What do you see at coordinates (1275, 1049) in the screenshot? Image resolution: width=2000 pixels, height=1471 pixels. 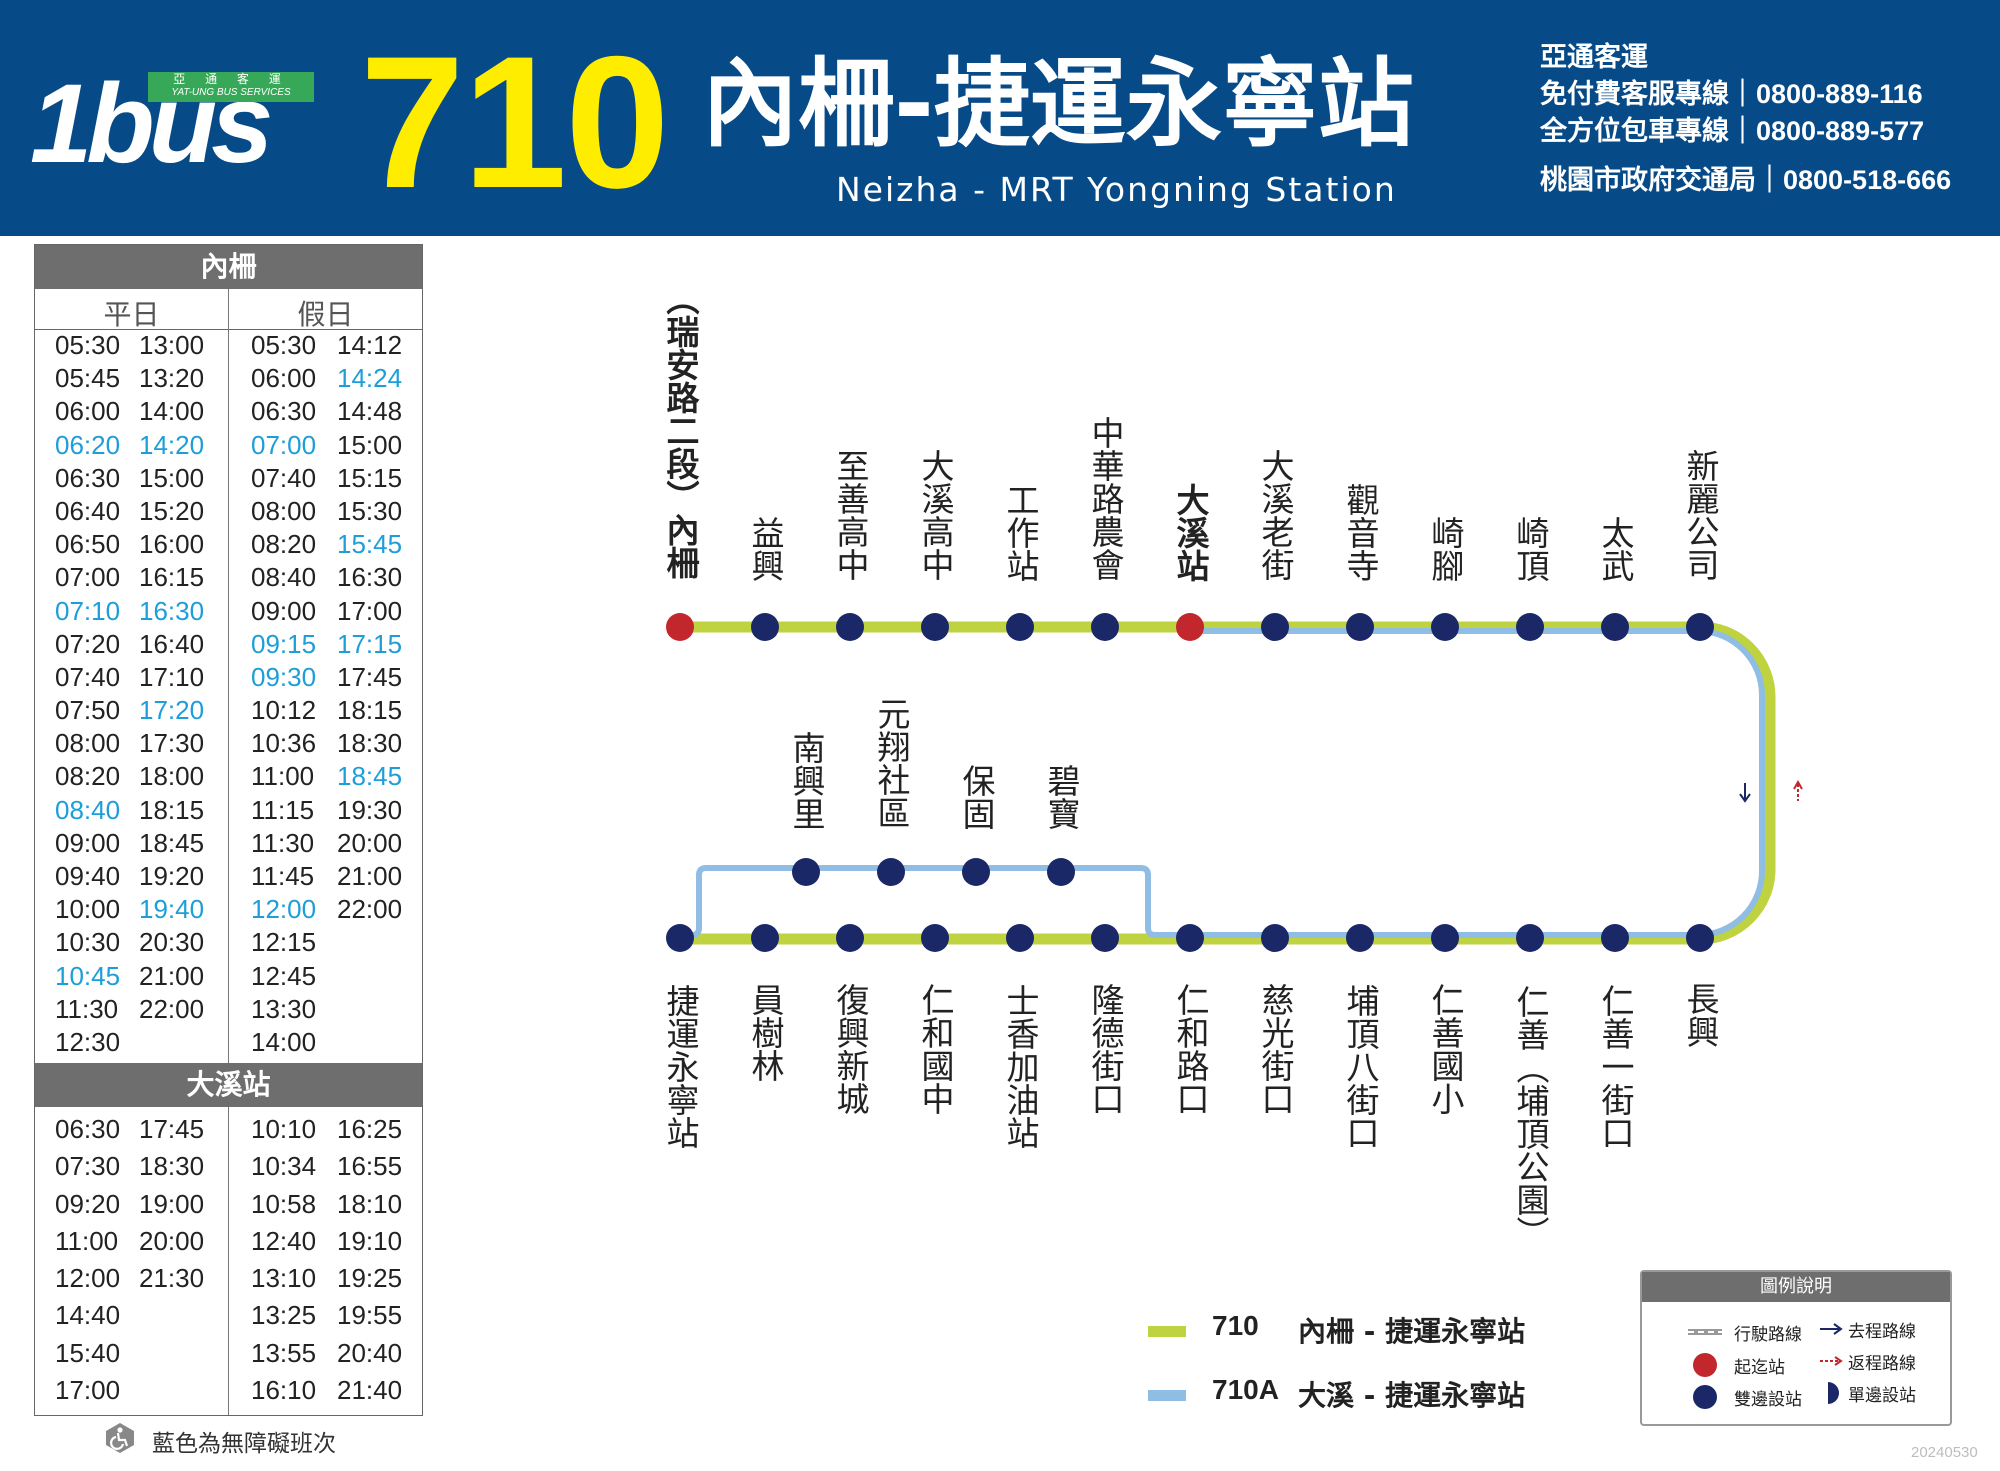 I see `stop-label: 慈光街口` at bounding box center [1275, 1049].